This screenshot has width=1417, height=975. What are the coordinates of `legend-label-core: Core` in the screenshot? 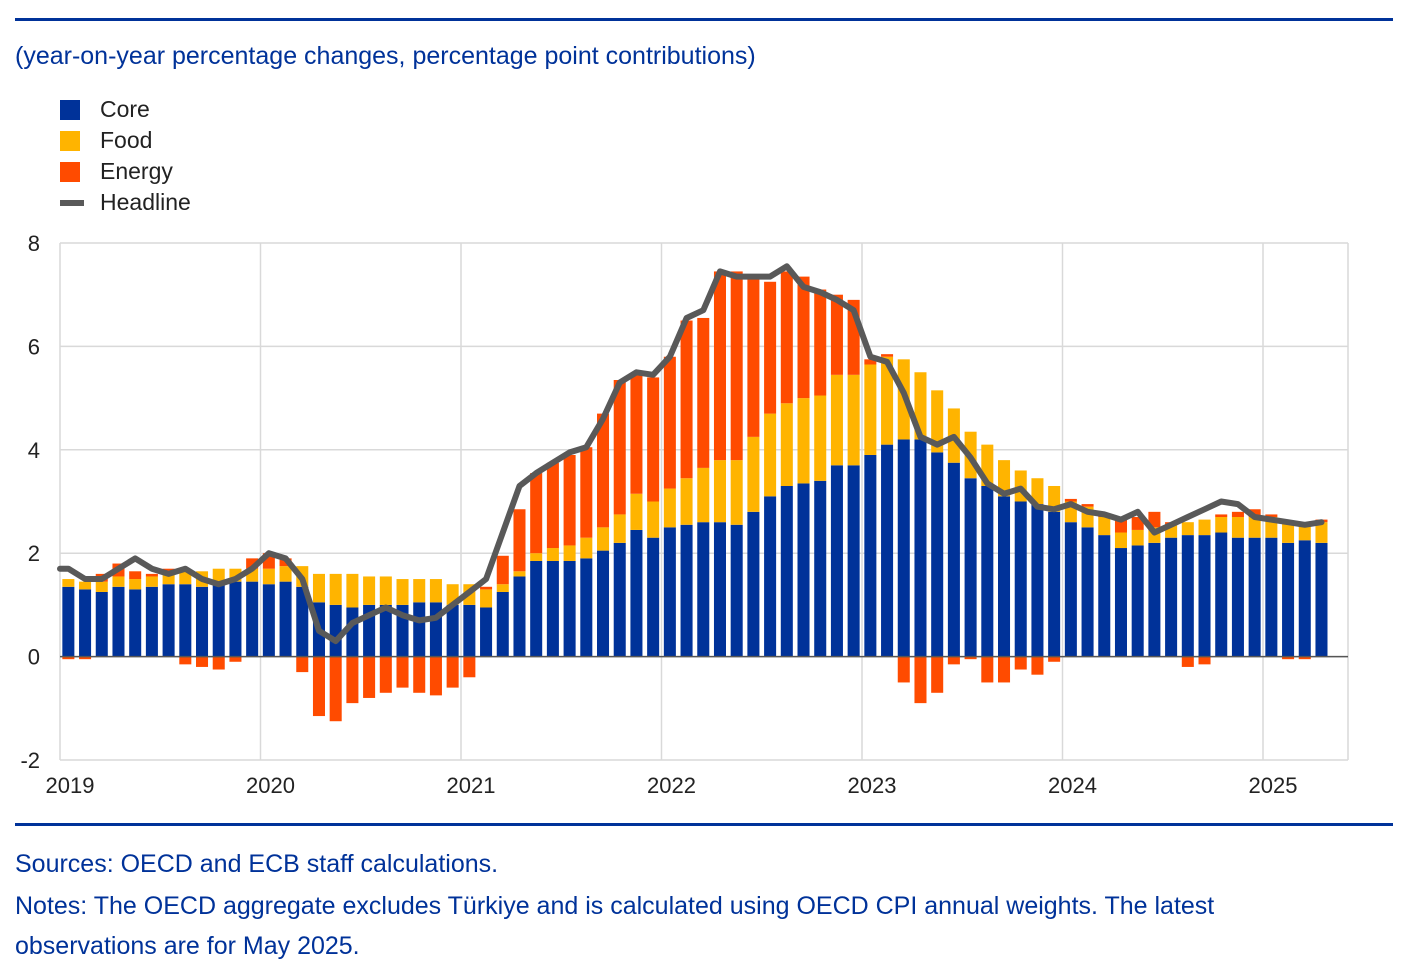 It's located at (125, 109).